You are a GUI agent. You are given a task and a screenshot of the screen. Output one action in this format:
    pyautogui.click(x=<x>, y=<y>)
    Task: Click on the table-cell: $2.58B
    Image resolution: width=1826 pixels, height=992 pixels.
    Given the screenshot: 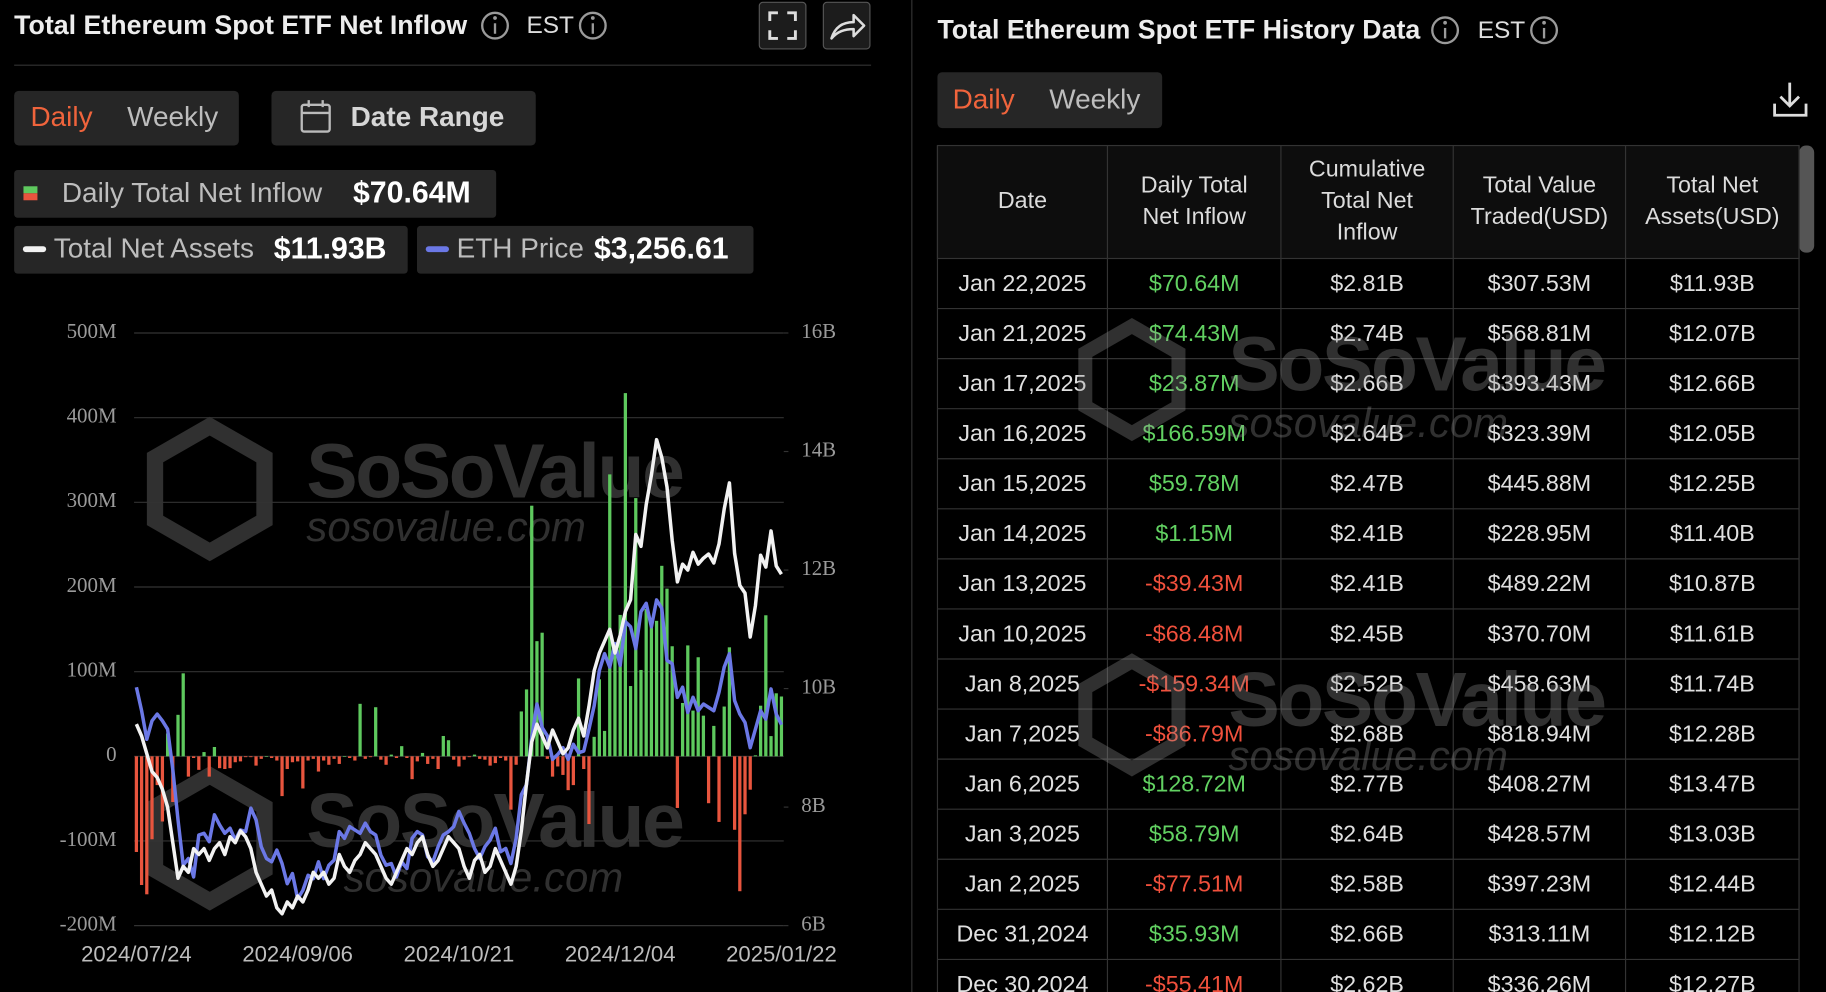 What is the action you would take?
    pyautogui.click(x=1367, y=884)
    